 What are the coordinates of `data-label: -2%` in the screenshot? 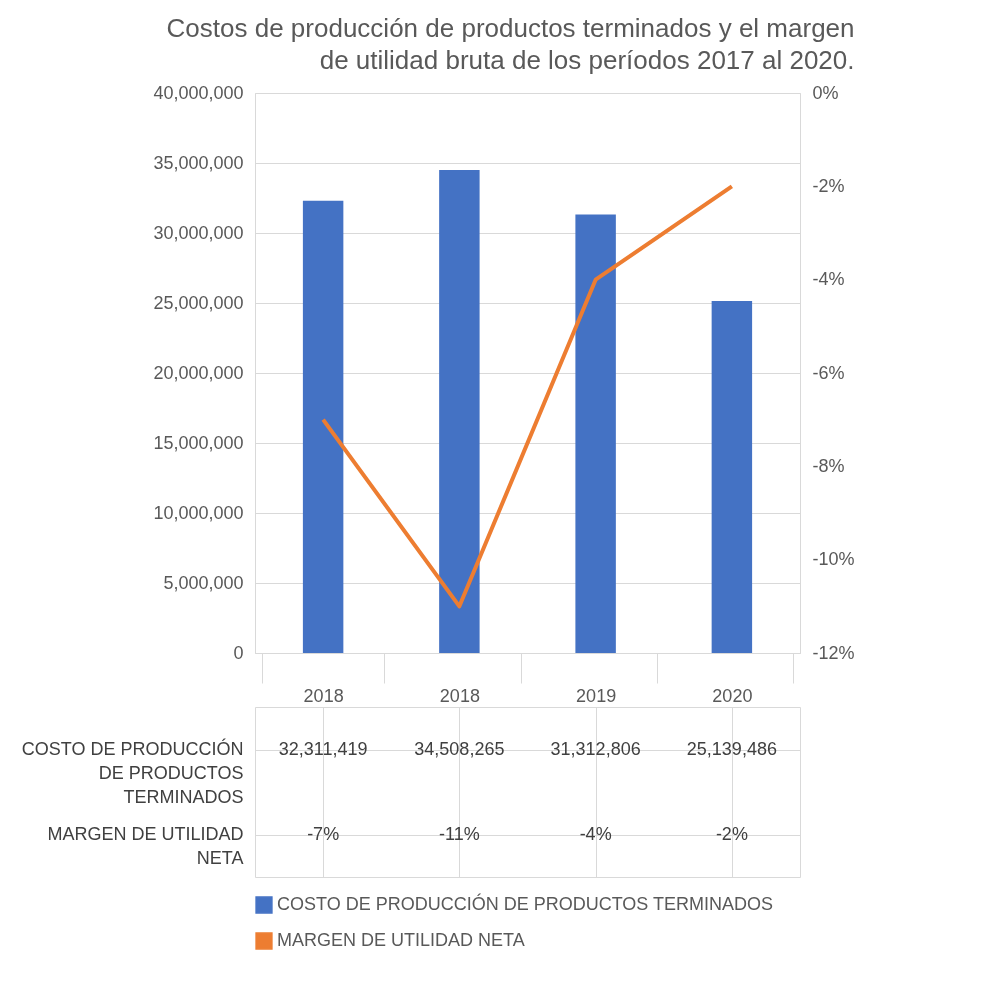 It's located at (731, 833).